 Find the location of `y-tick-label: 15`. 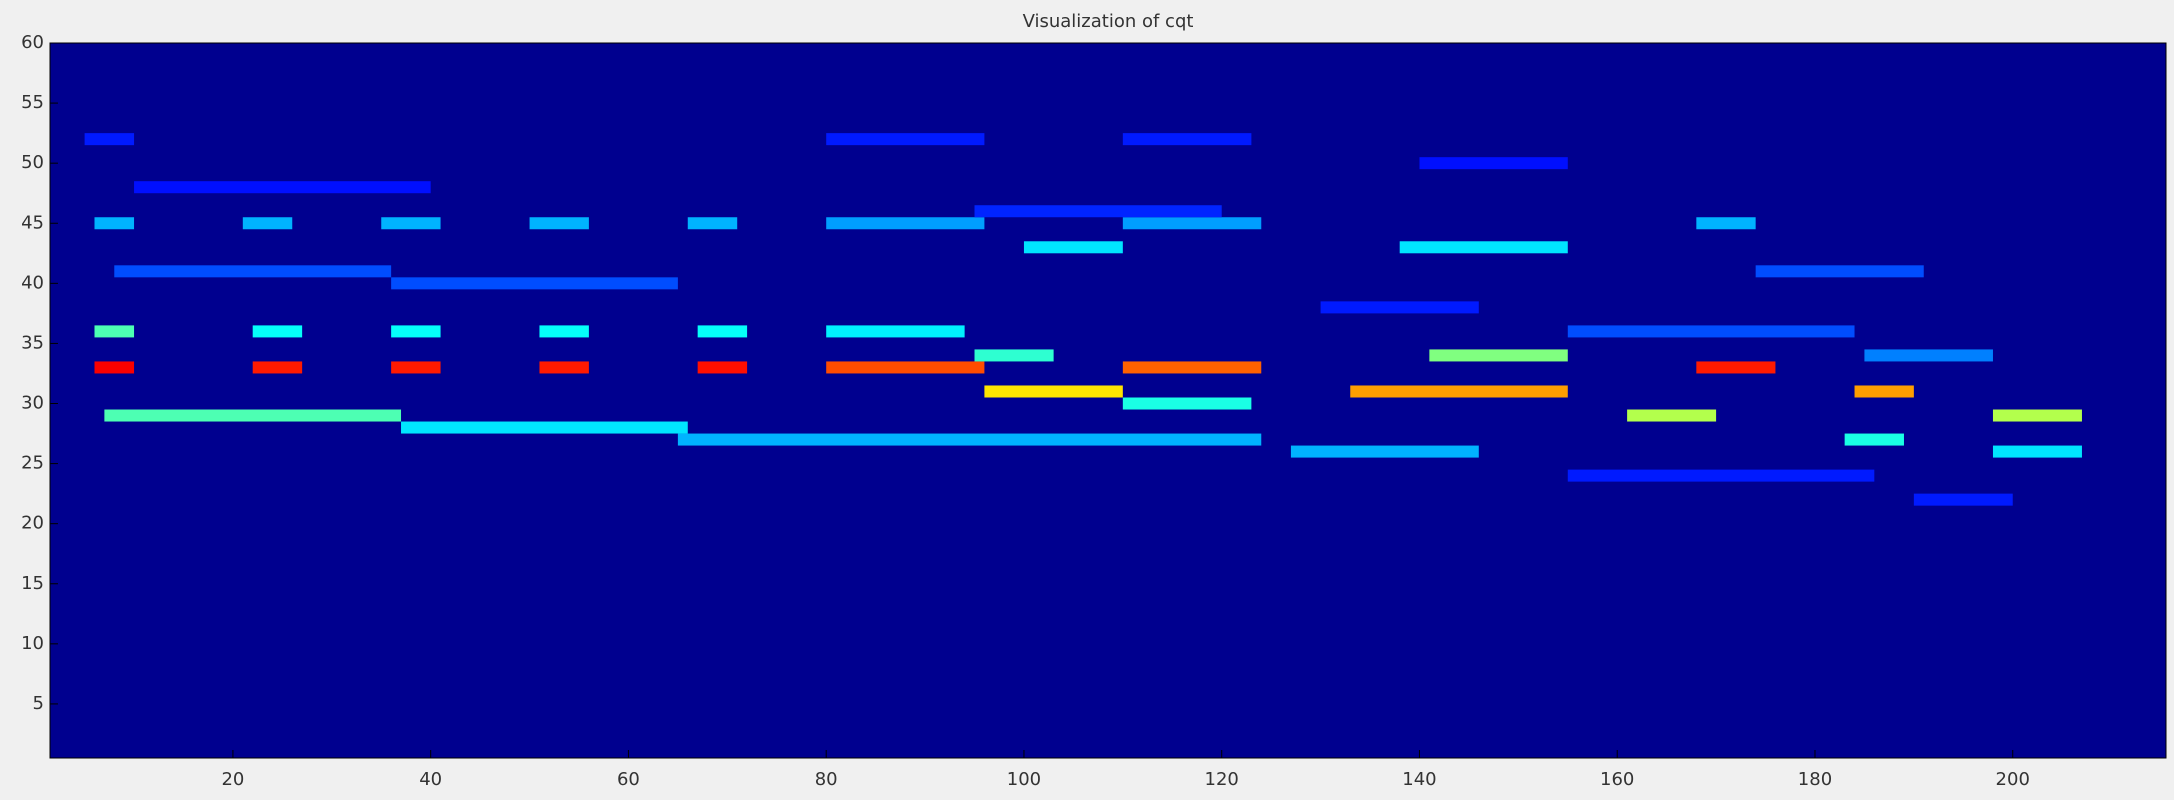

y-tick-label: 15 is located at coordinates (32, 583).